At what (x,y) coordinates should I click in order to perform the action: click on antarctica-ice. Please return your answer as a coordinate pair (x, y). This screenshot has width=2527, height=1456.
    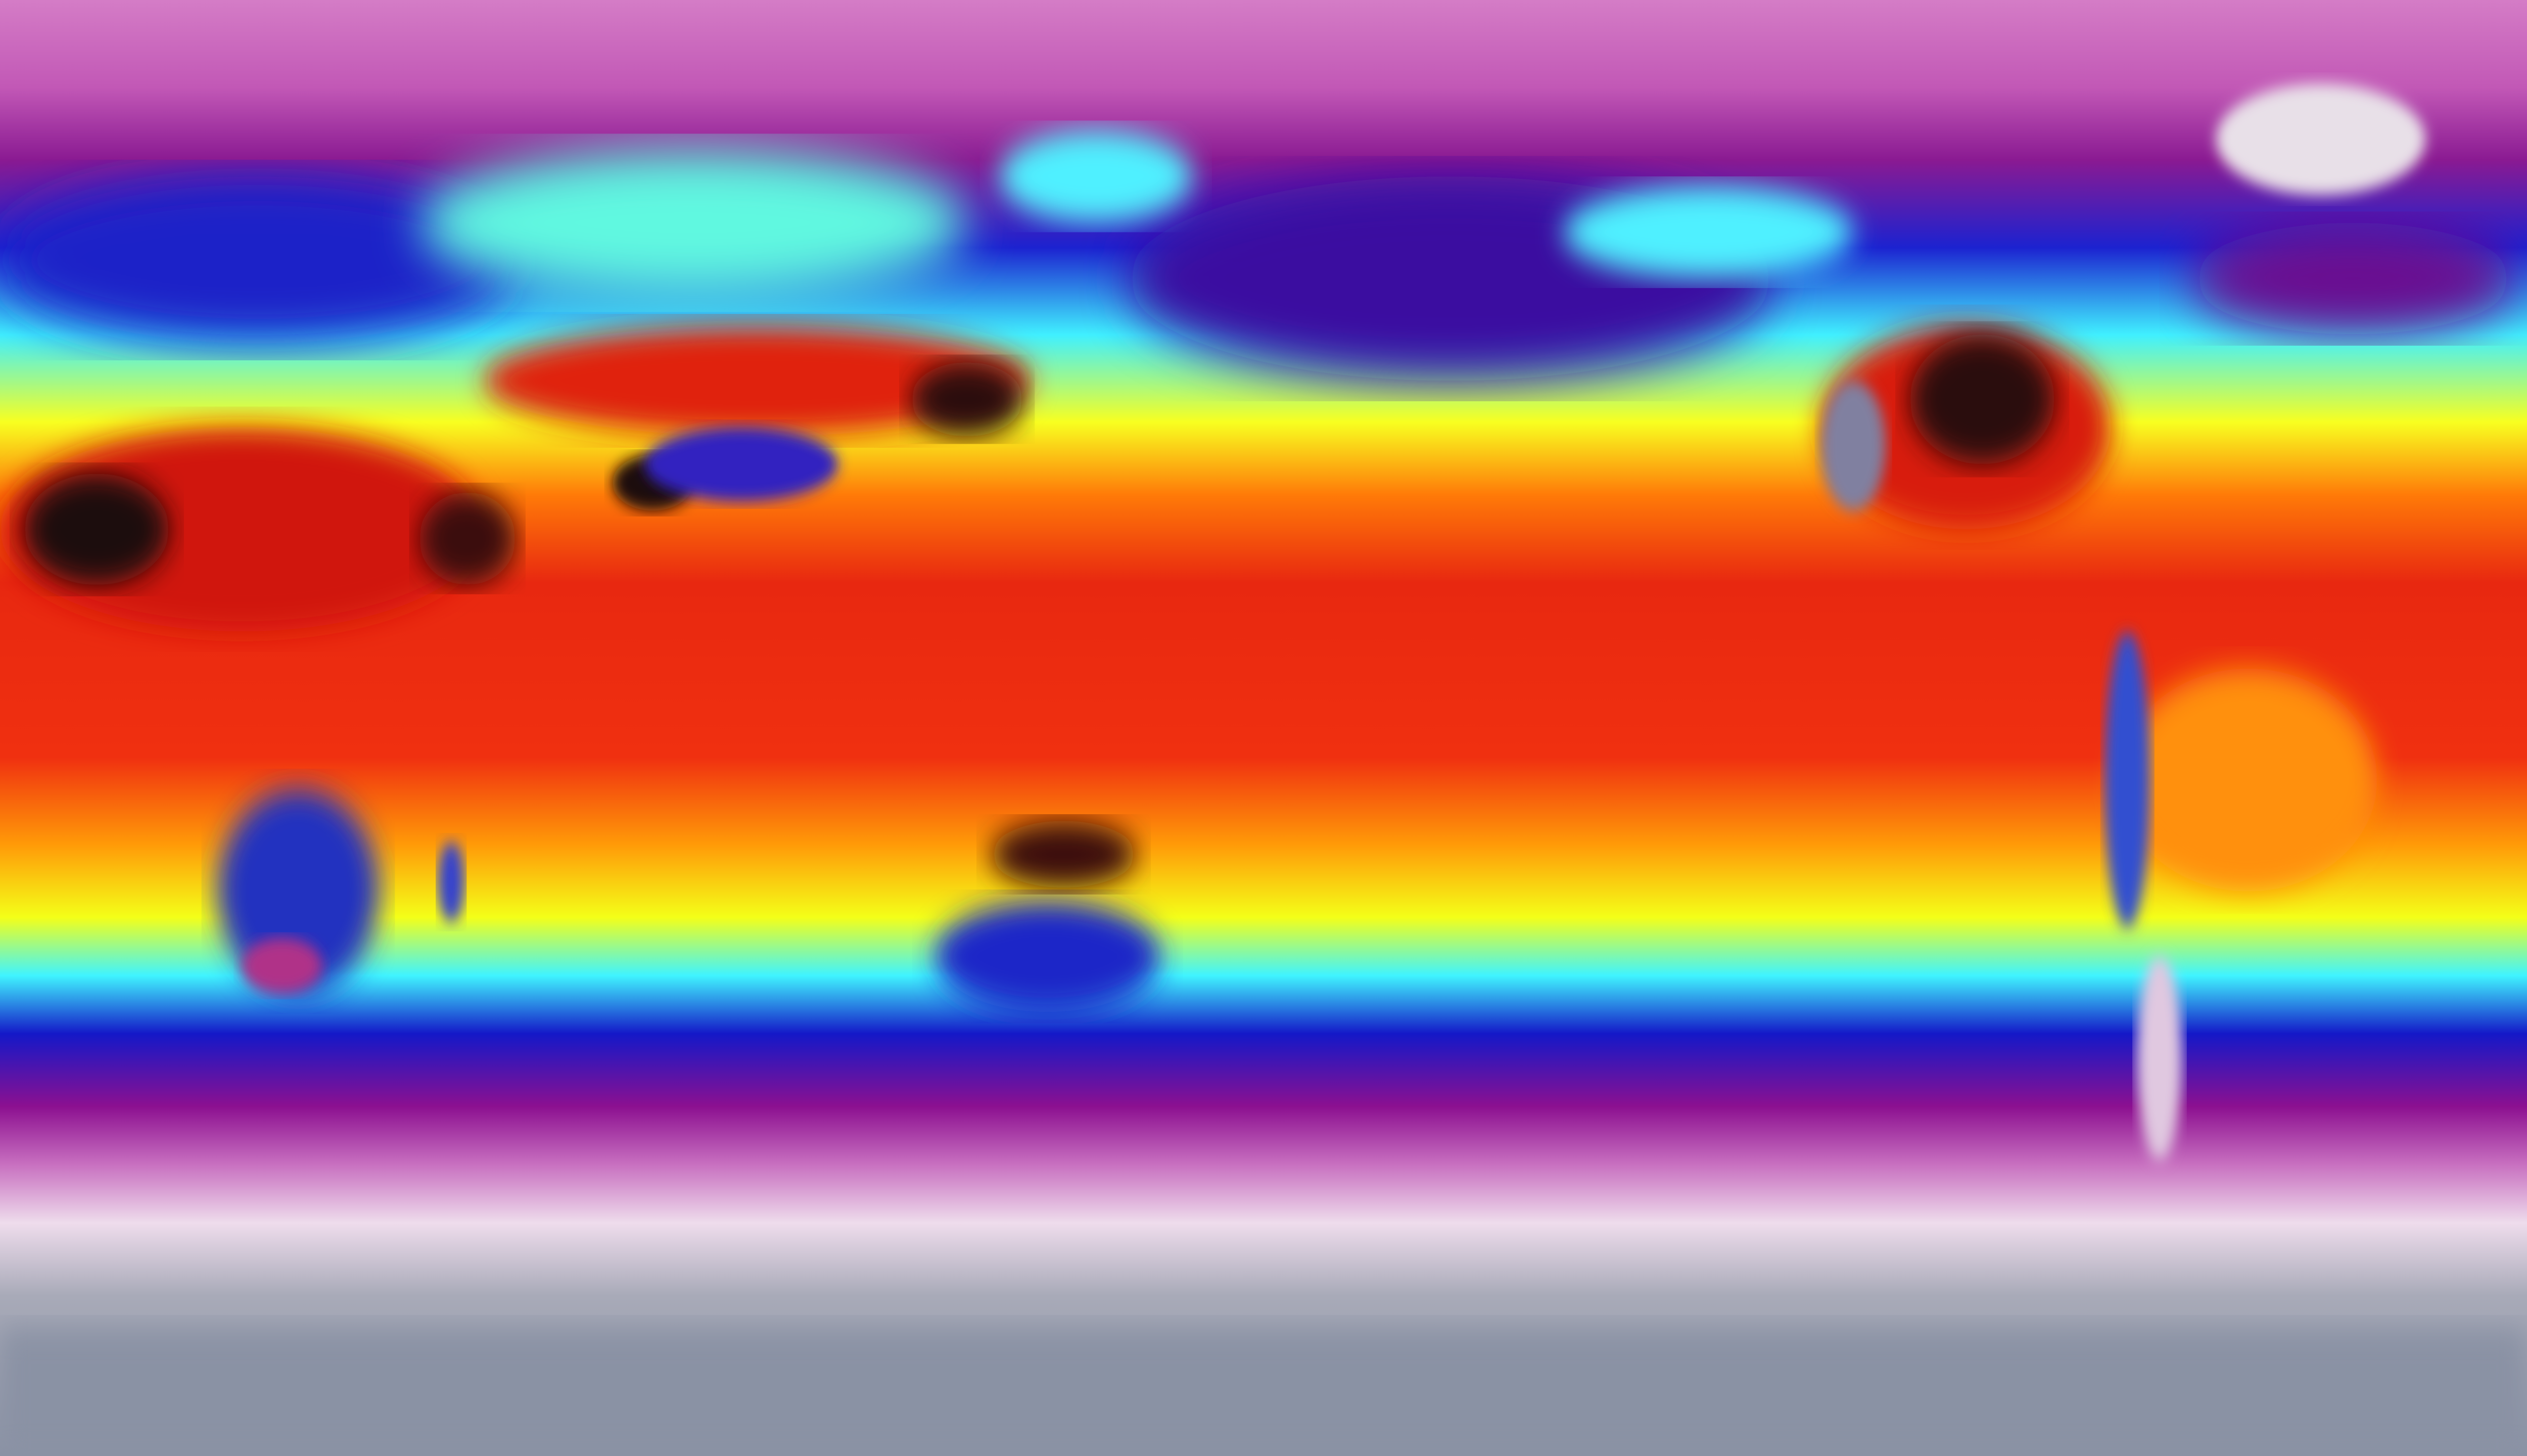
    Looking at the image, I should click on (1263, 1392).